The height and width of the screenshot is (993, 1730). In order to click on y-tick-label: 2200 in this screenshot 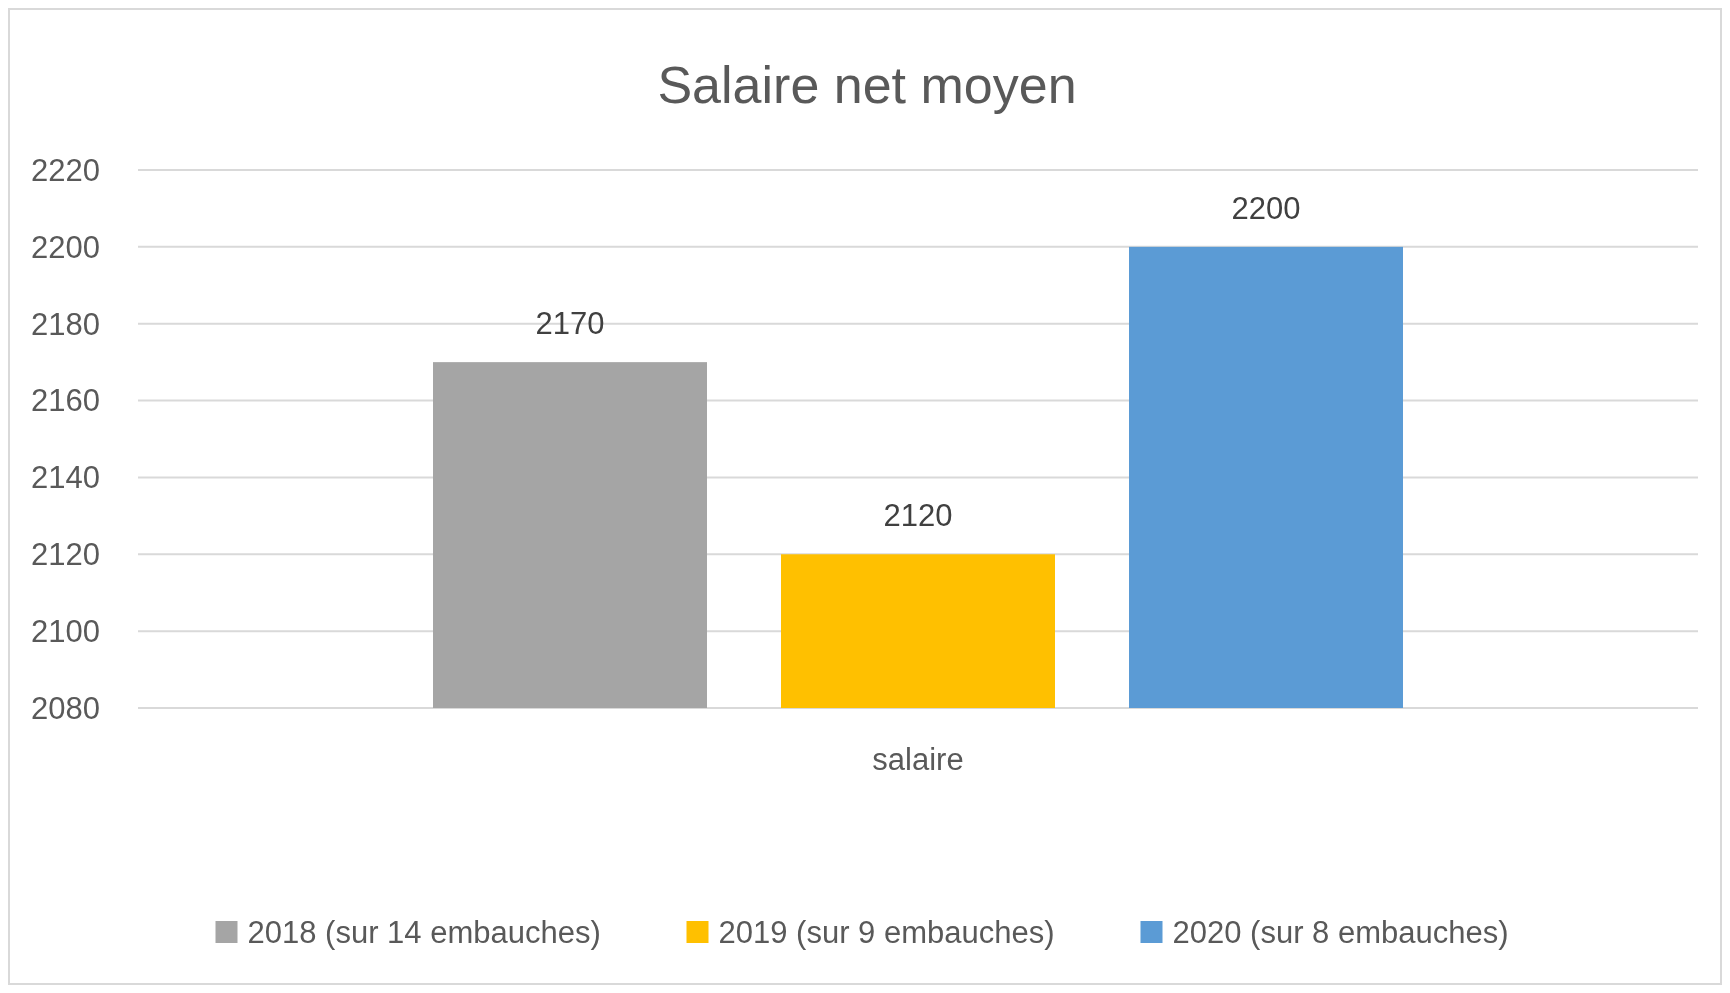, I will do `click(65, 247)`.